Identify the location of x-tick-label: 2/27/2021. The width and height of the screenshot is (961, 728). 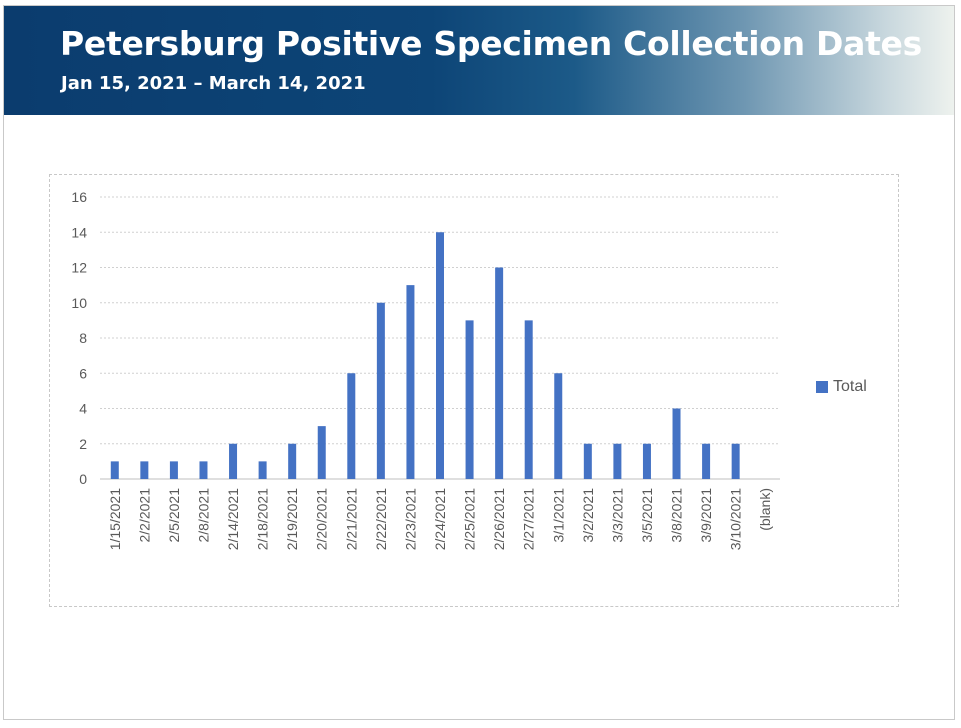
(529, 519).